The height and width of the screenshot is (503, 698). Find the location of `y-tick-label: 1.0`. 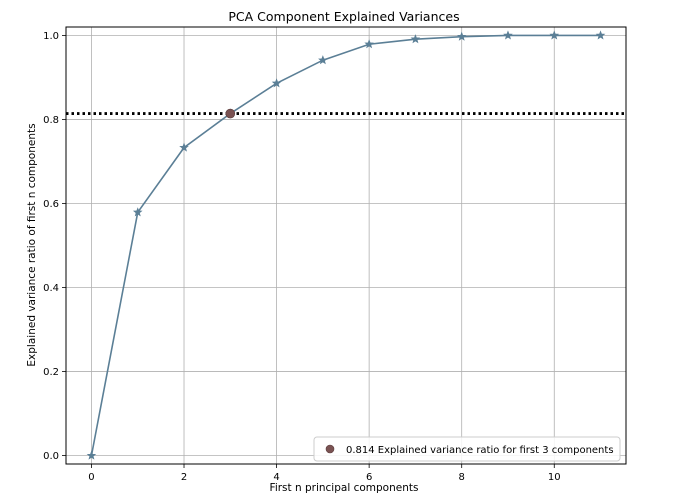

y-tick-label: 1.0 is located at coordinates (51, 36).